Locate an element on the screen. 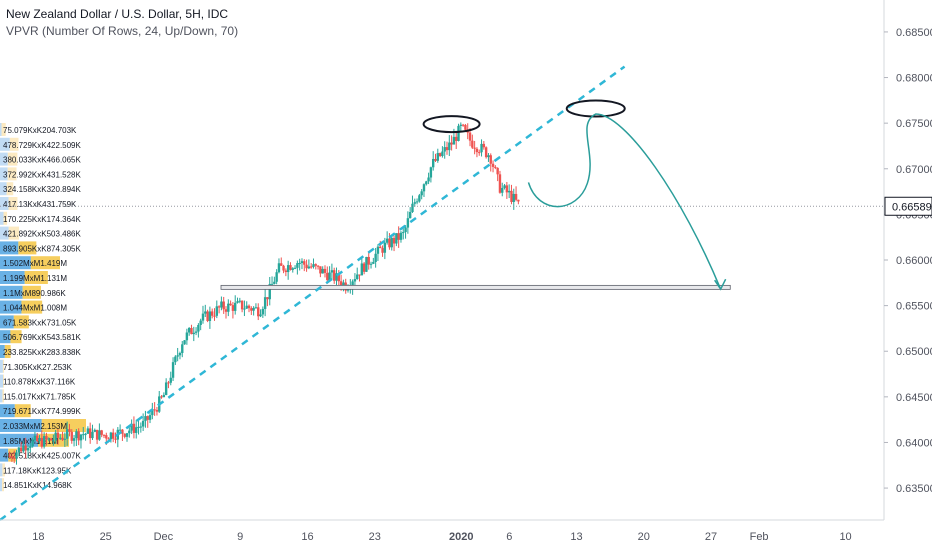 The width and height of the screenshot is (932, 550). support-zone is located at coordinates (475, 287).